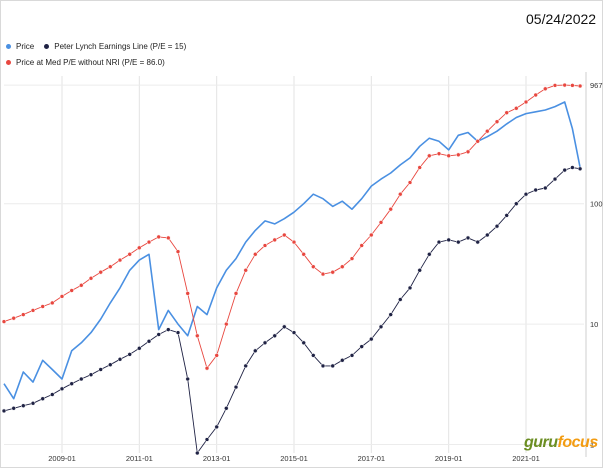  I want to click on y-tick-label-1: 10, so click(594, 324).